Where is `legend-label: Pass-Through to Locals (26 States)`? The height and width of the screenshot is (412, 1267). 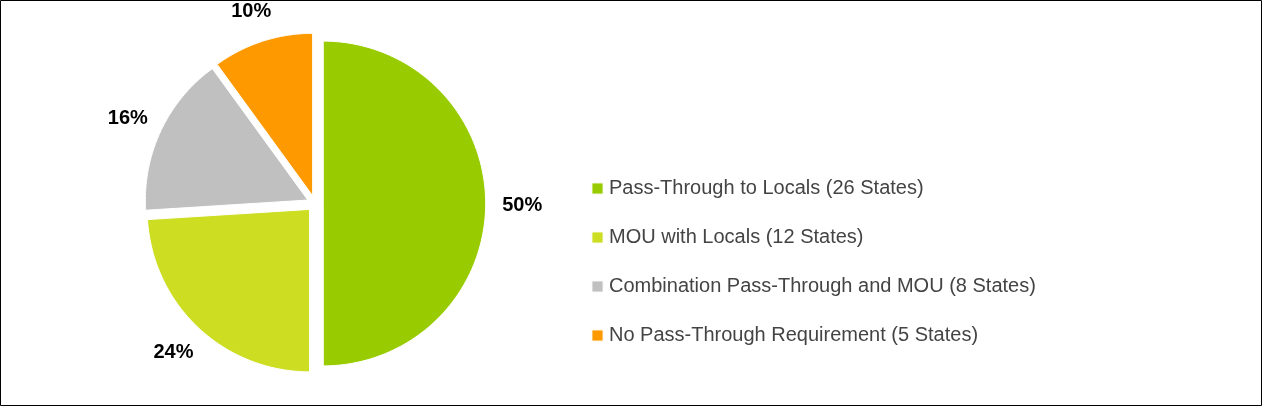 legend-label: Pass-Through to Locals (26 States) is located at coordinates (766, 187).